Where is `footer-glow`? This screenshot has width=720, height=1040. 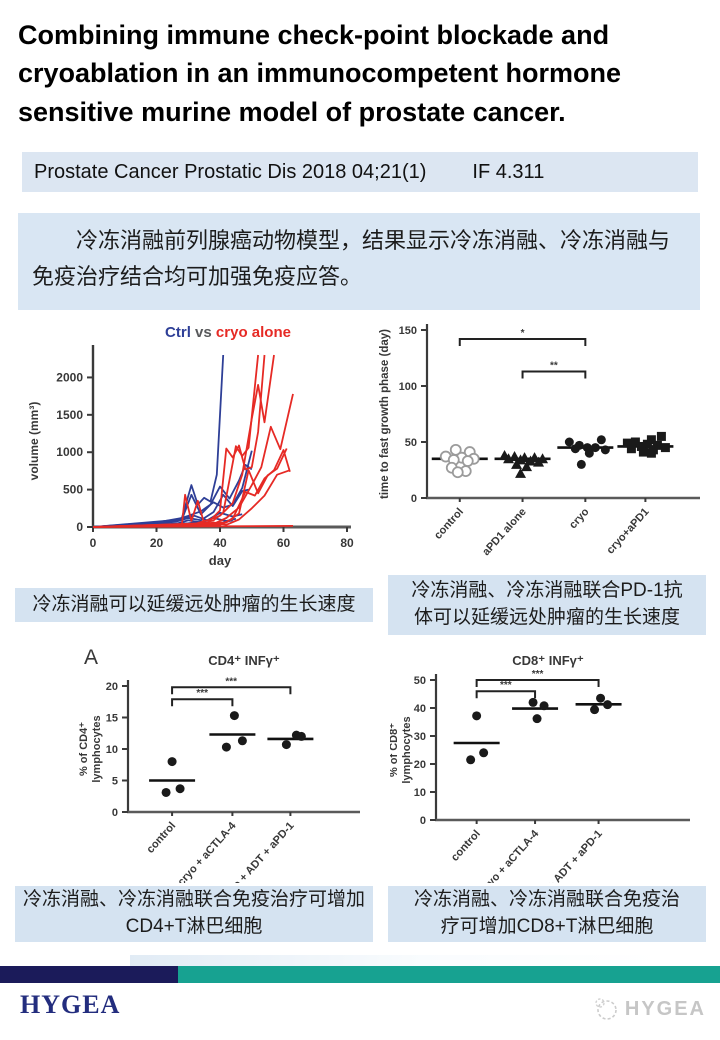 footer-glow is located at coordinates (395, 960).